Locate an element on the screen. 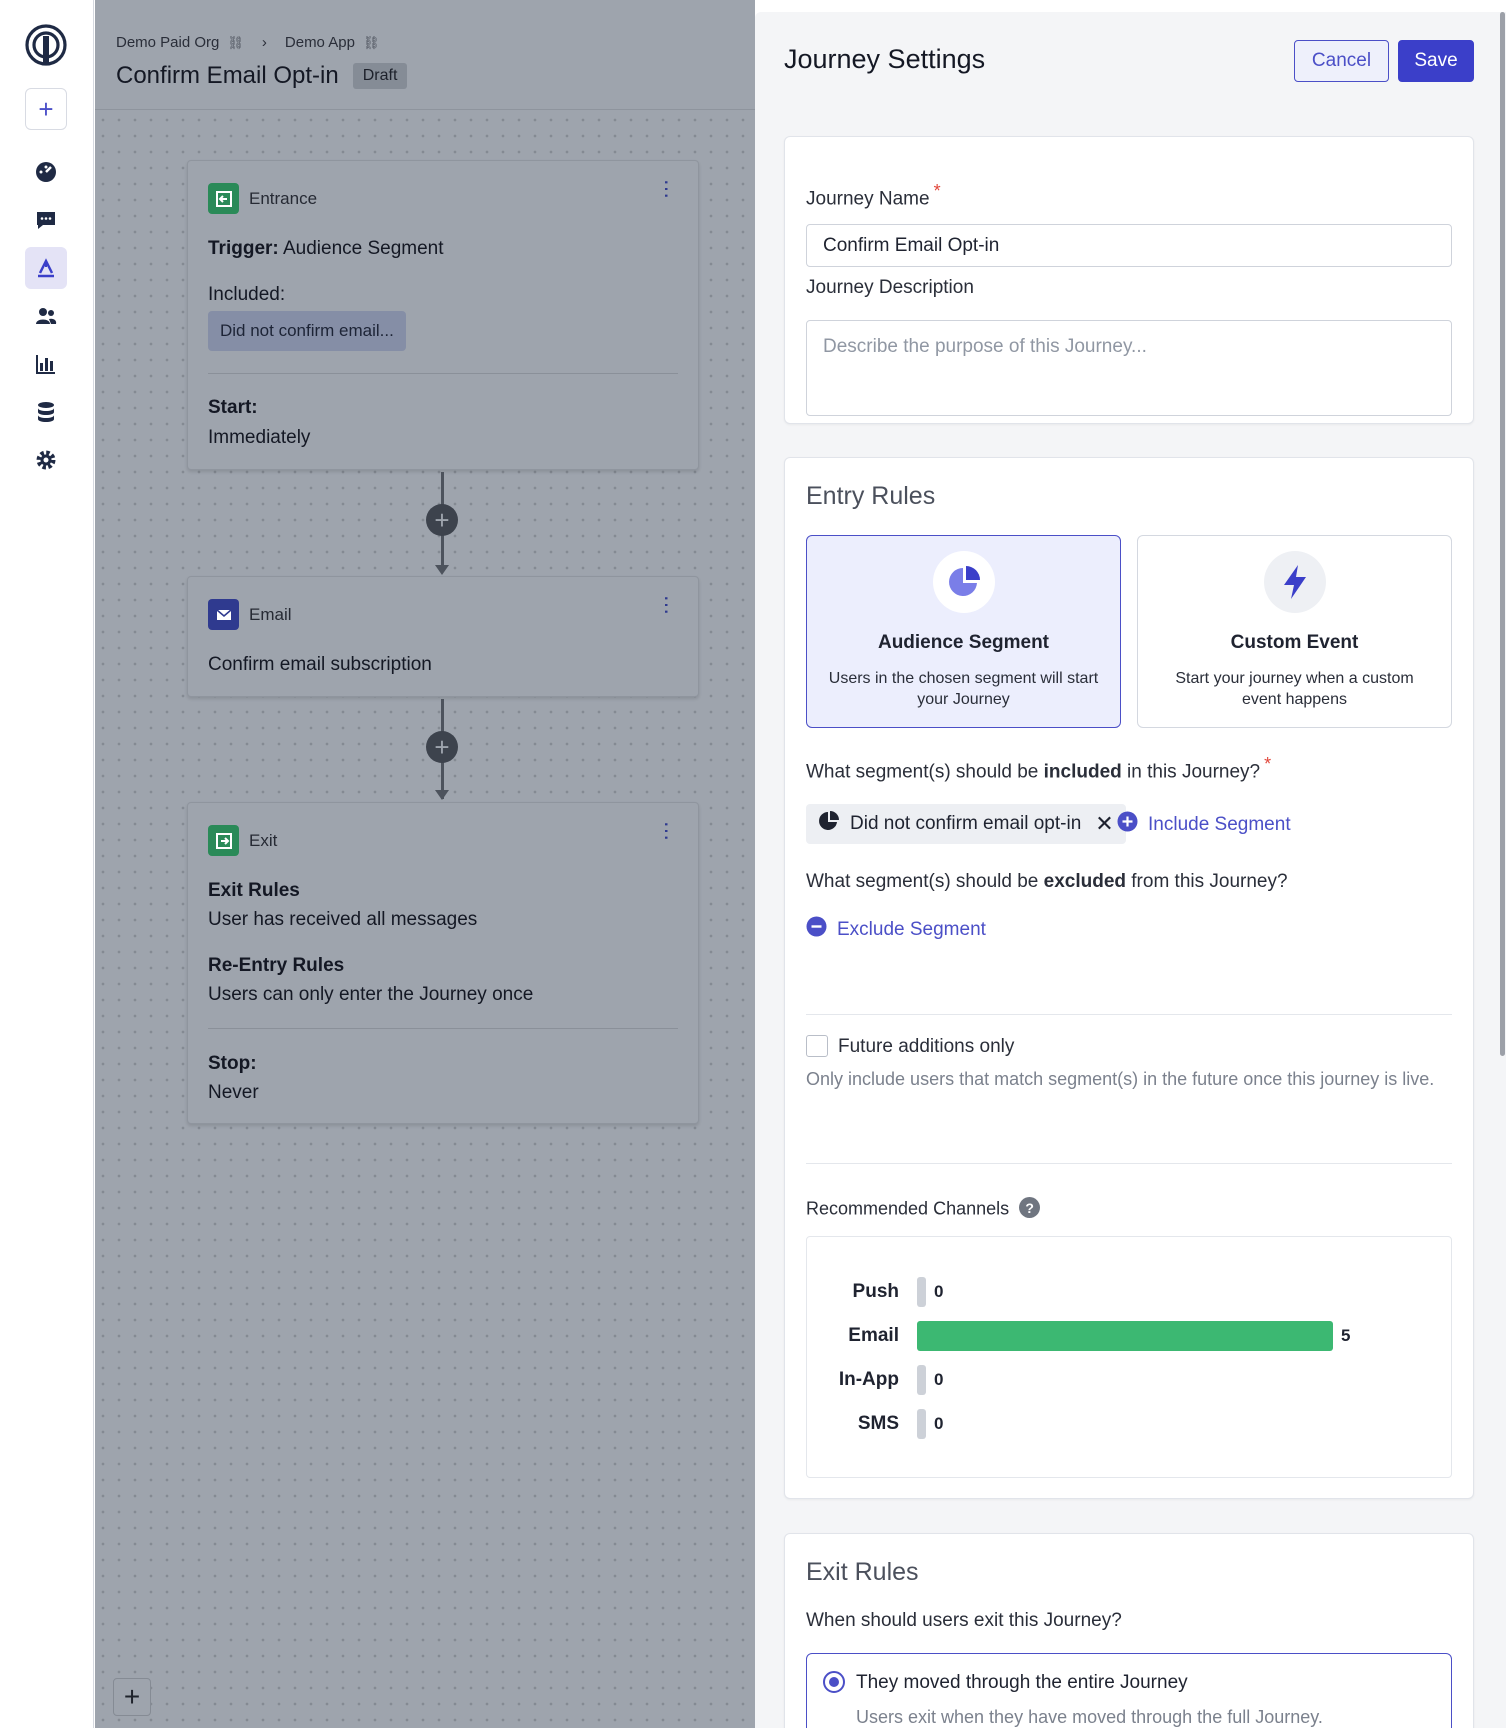 The image size is (1506, 1728). node-type-label: Email is located at coordinates (270, 614).